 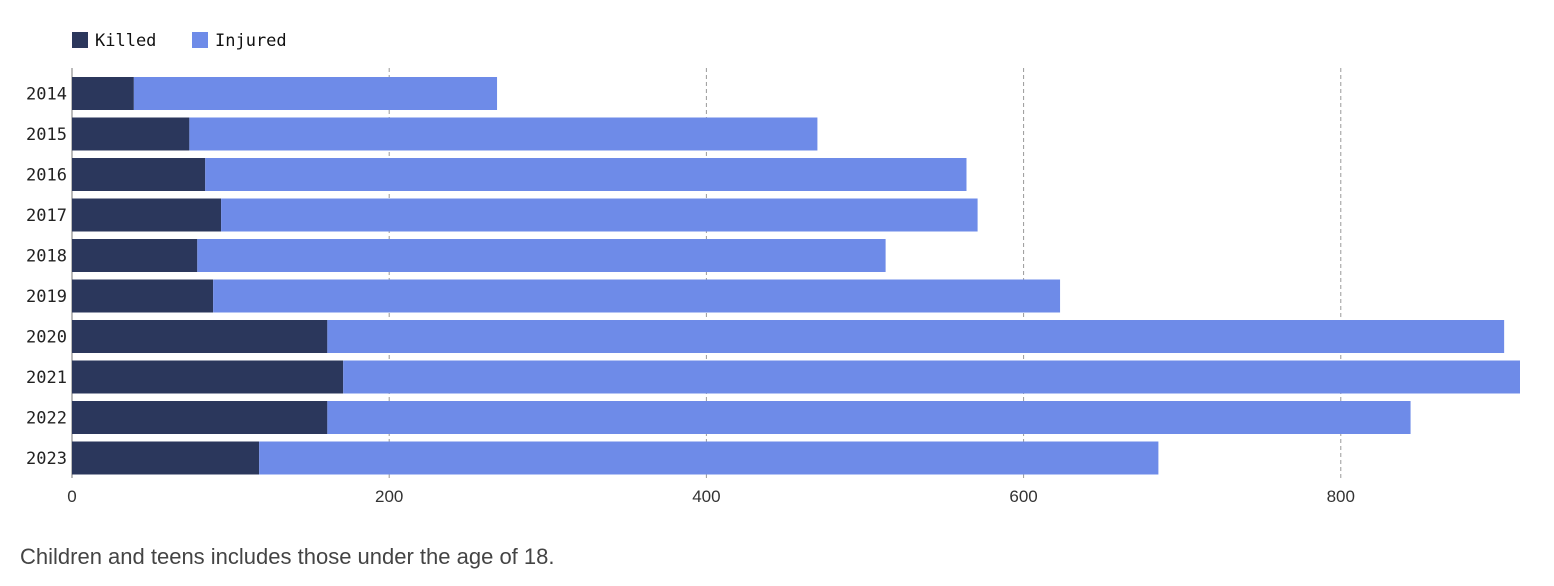 I want to click on y-tick-label-2022: 2022, so click(x=46, y=419).